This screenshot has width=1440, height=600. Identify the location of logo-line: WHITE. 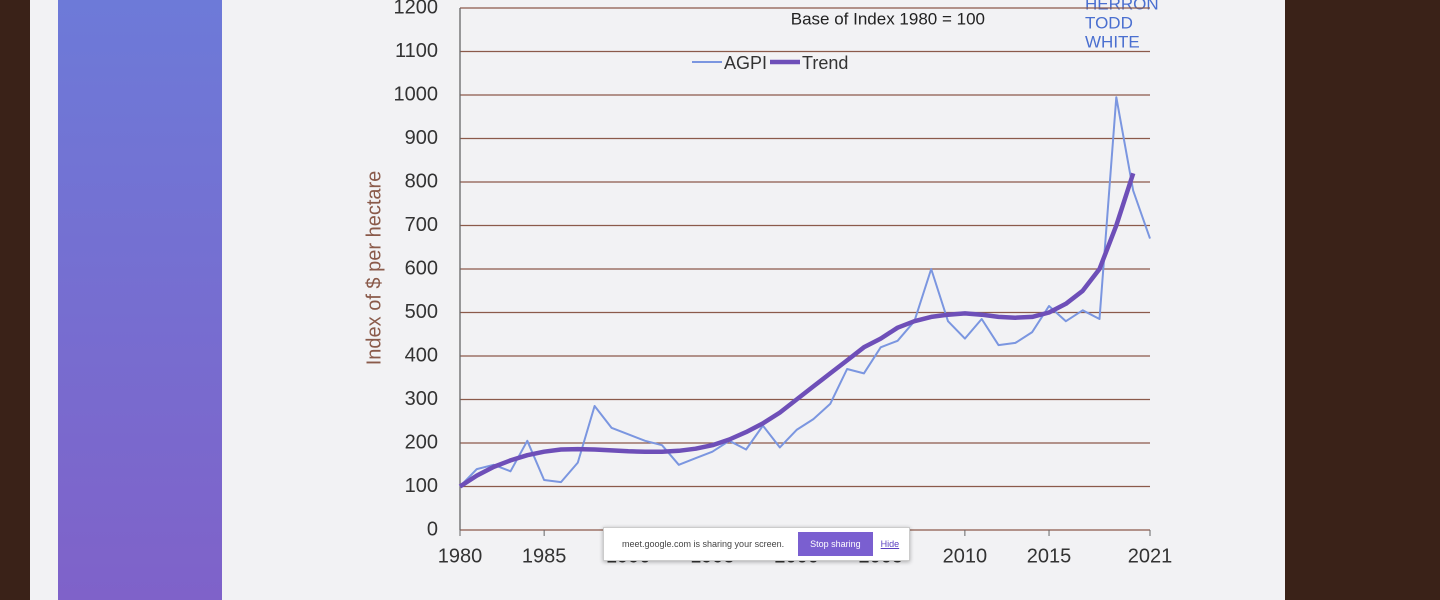
(1112, 41).